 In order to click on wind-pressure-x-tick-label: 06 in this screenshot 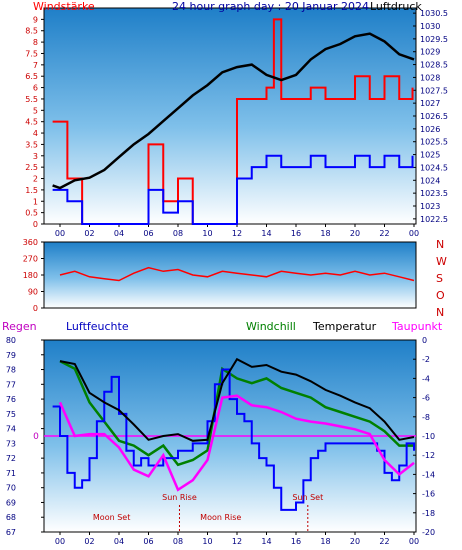, I will do `click(148, 233)`.